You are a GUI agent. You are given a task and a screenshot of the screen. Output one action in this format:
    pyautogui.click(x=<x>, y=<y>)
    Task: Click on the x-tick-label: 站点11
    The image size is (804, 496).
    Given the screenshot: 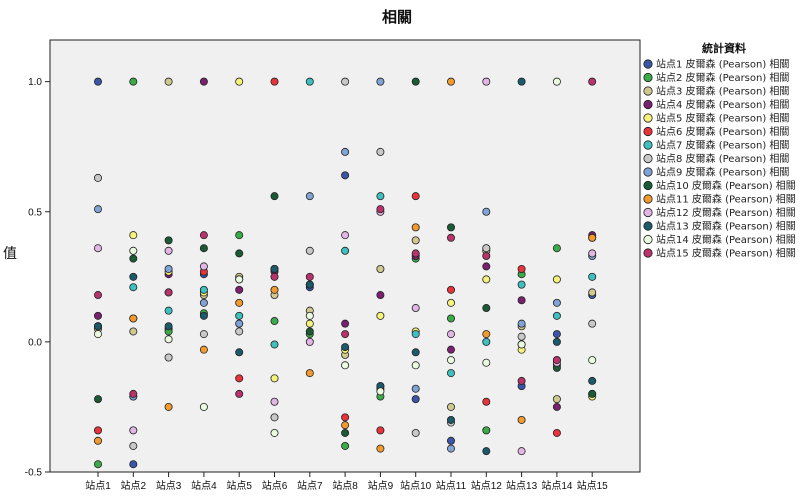 What is the action you would take?
    pyautogui.click(x=451, y=485)
    